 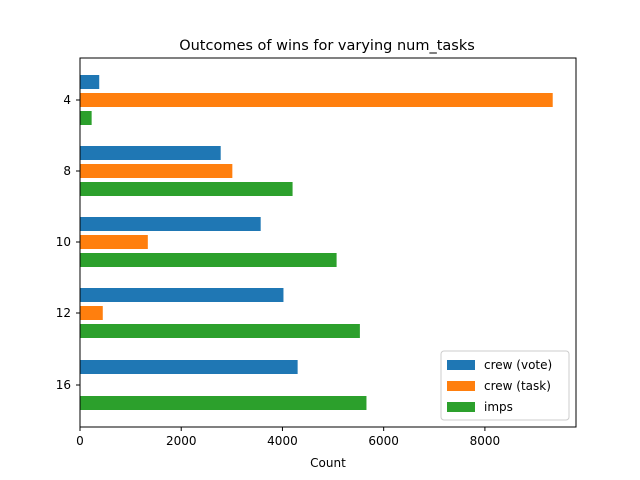 I want to click on legend-label-2: imps, so click(x=498, y=407).